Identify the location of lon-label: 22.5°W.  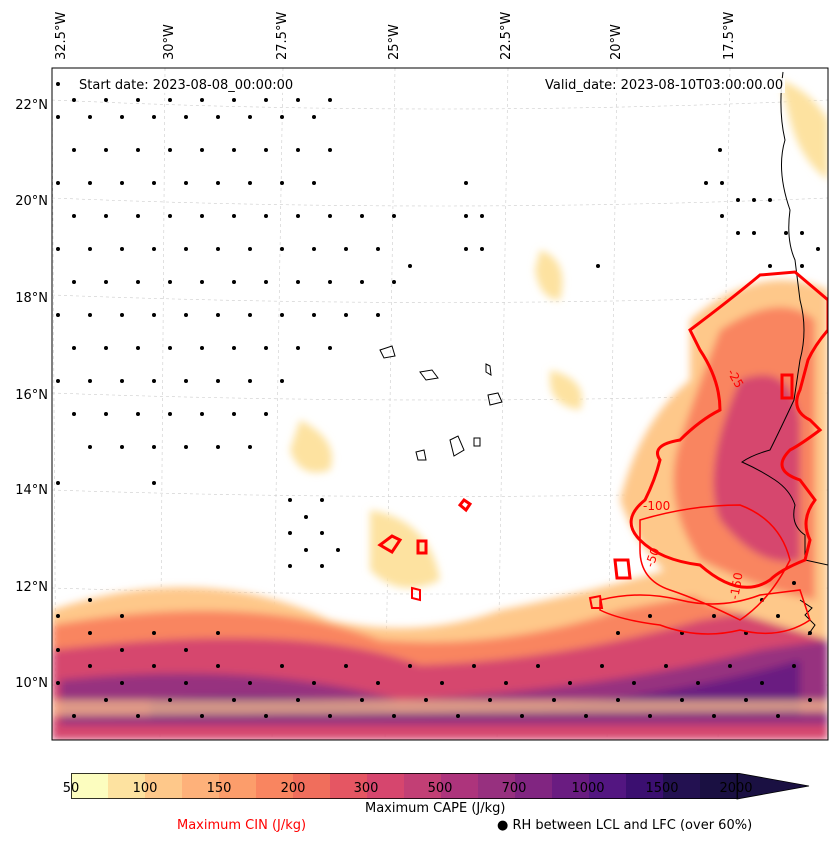
(506, 35).